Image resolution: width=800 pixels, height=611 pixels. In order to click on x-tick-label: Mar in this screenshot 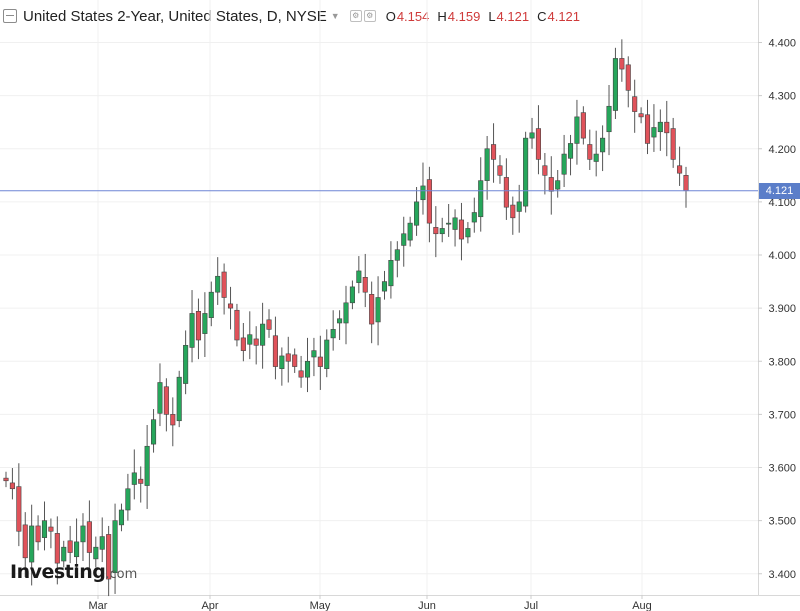, I will do `click(98, 605)`.